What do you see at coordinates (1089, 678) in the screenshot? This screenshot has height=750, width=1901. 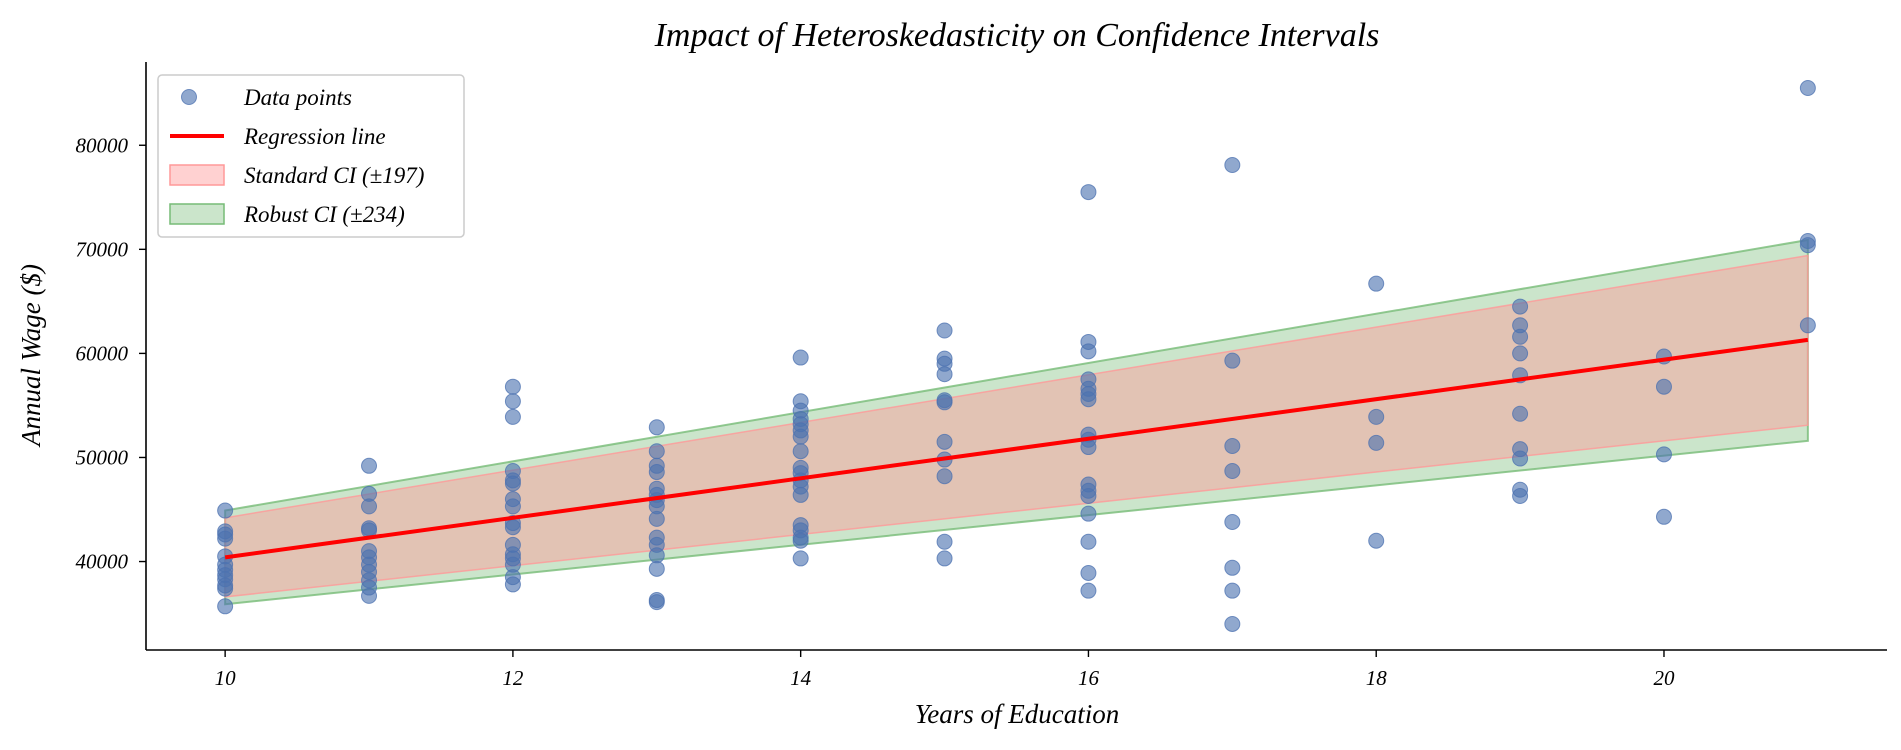 I see `x-tick-label: 16` at bounding box center [1089, 678].